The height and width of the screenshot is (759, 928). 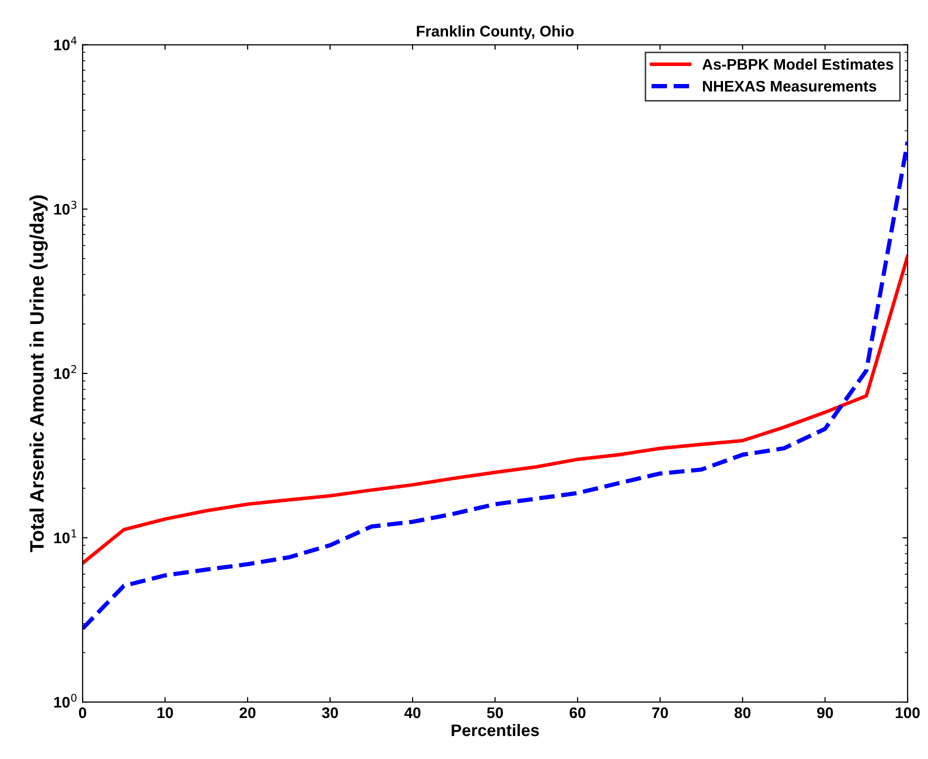 I want to click on x-tick-label: 40, so click(x=412, y=712).